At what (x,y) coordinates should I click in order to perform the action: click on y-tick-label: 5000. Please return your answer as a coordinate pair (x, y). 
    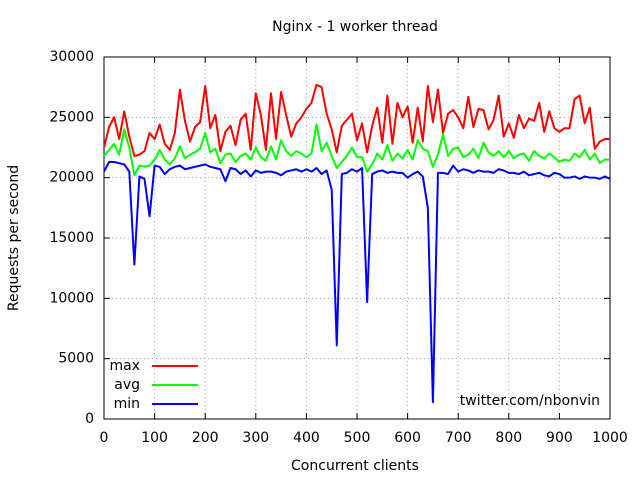
    Looking at the image, I should click on (76, 359).